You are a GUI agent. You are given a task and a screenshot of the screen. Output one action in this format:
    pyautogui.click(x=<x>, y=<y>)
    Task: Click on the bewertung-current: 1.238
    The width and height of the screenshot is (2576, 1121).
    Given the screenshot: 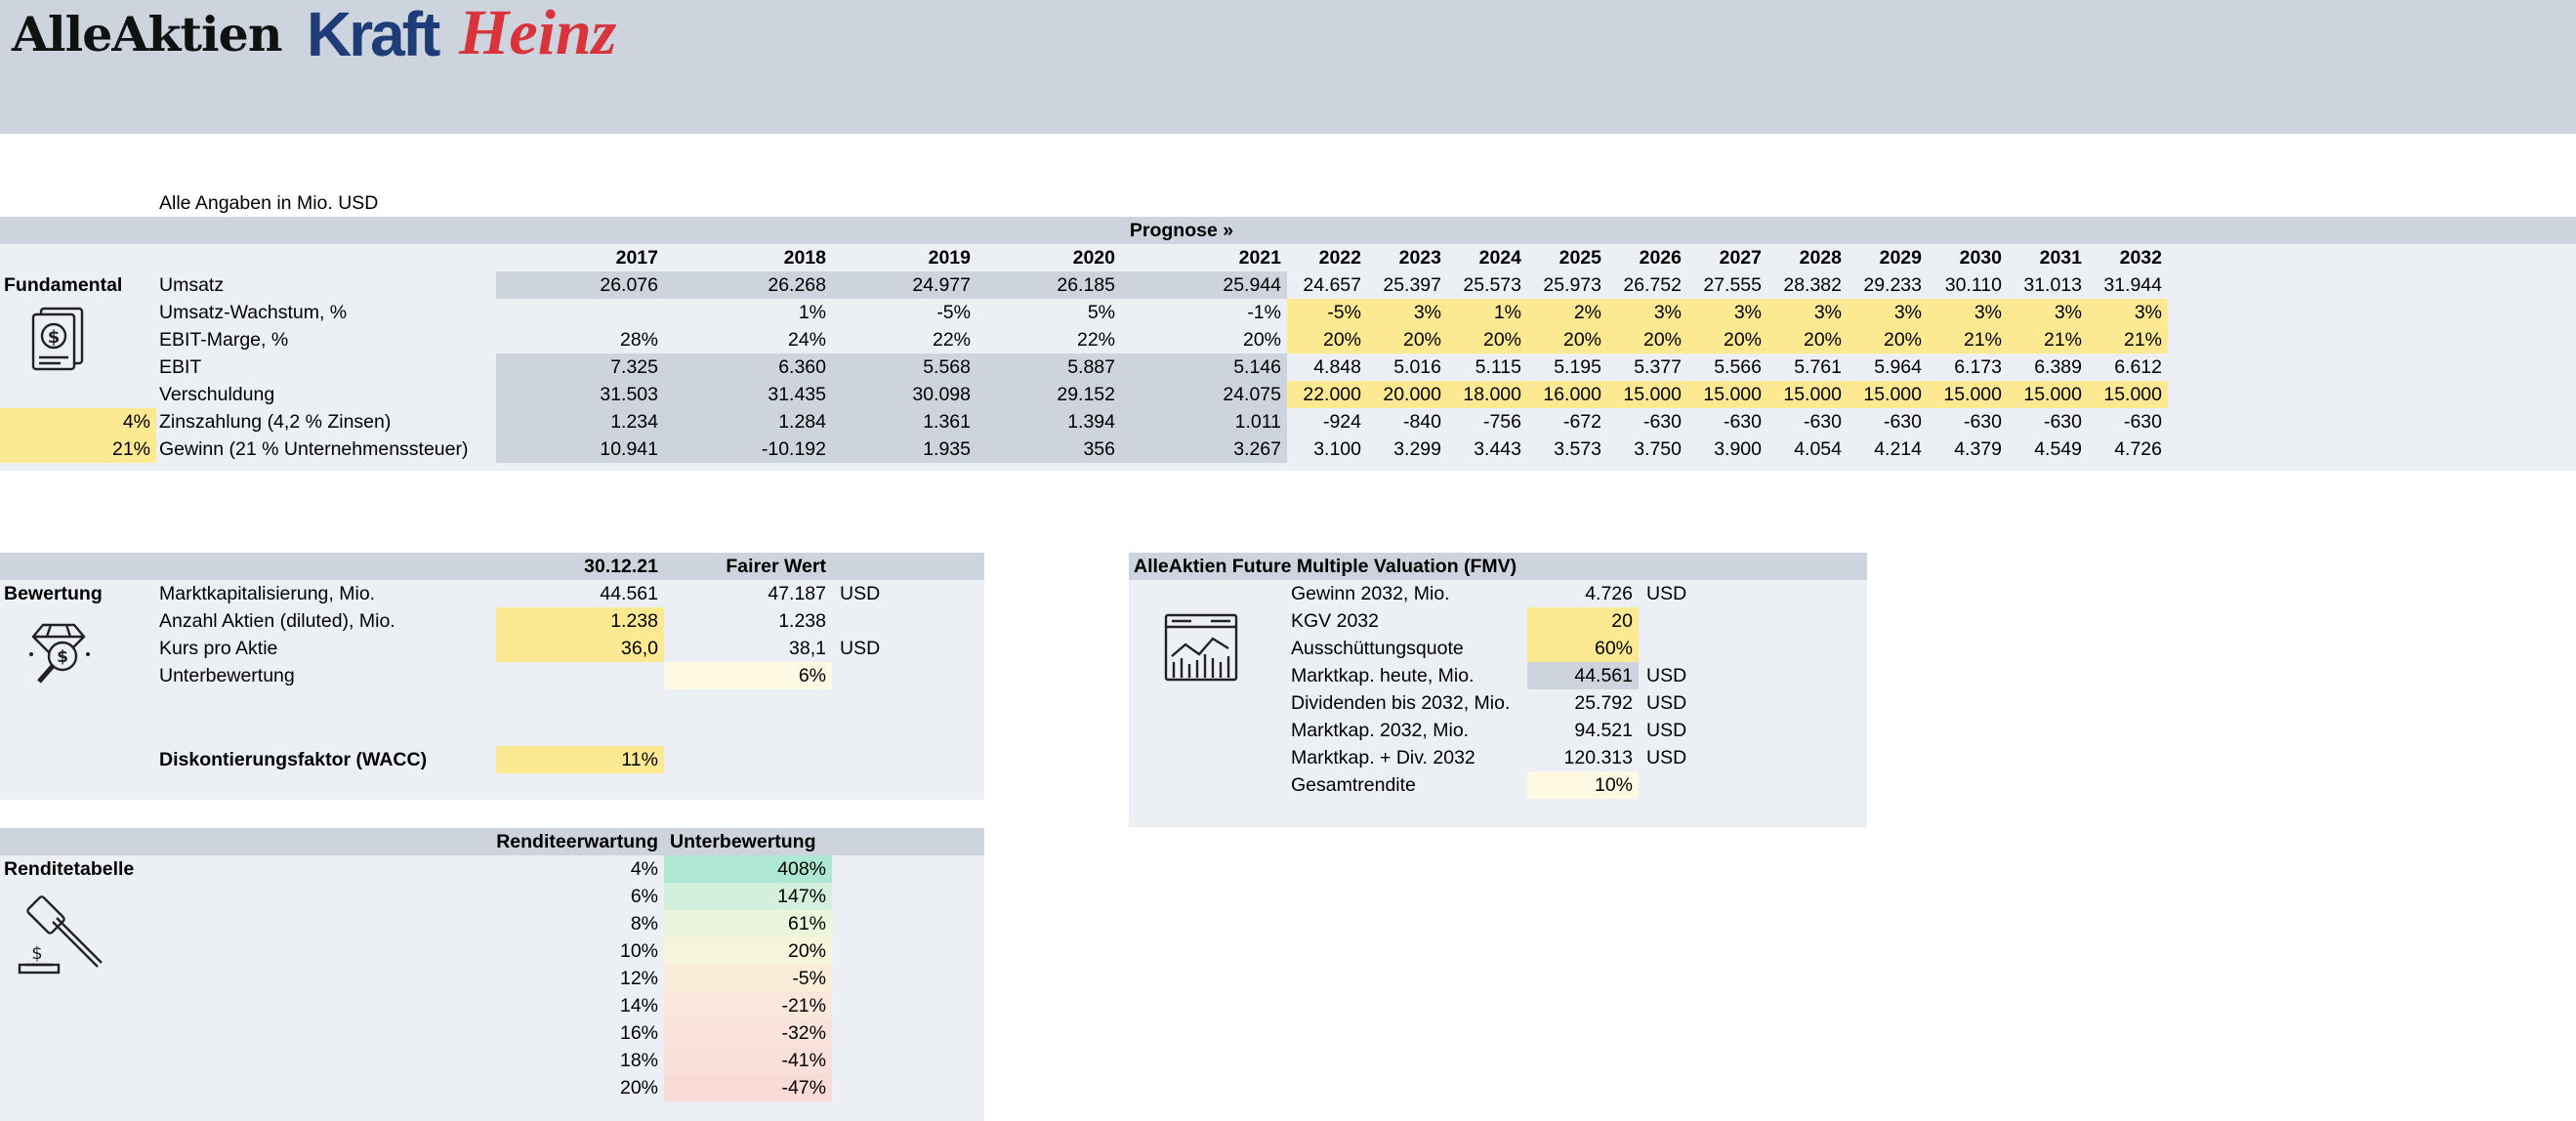 What is the action you would take?
    pyautogui.click(x=580, y=621)
    